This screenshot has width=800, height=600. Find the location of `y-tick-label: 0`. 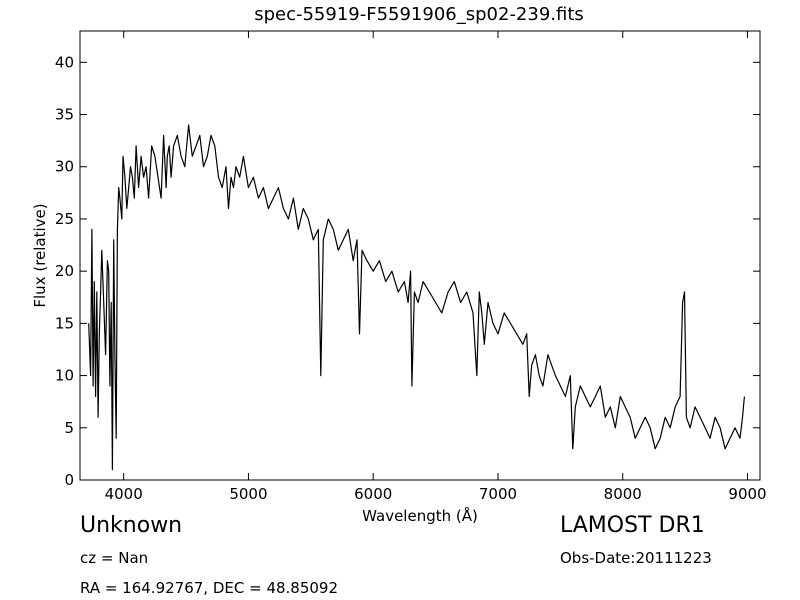

y-tick-label: 0 is located at coordinates (69, 480).